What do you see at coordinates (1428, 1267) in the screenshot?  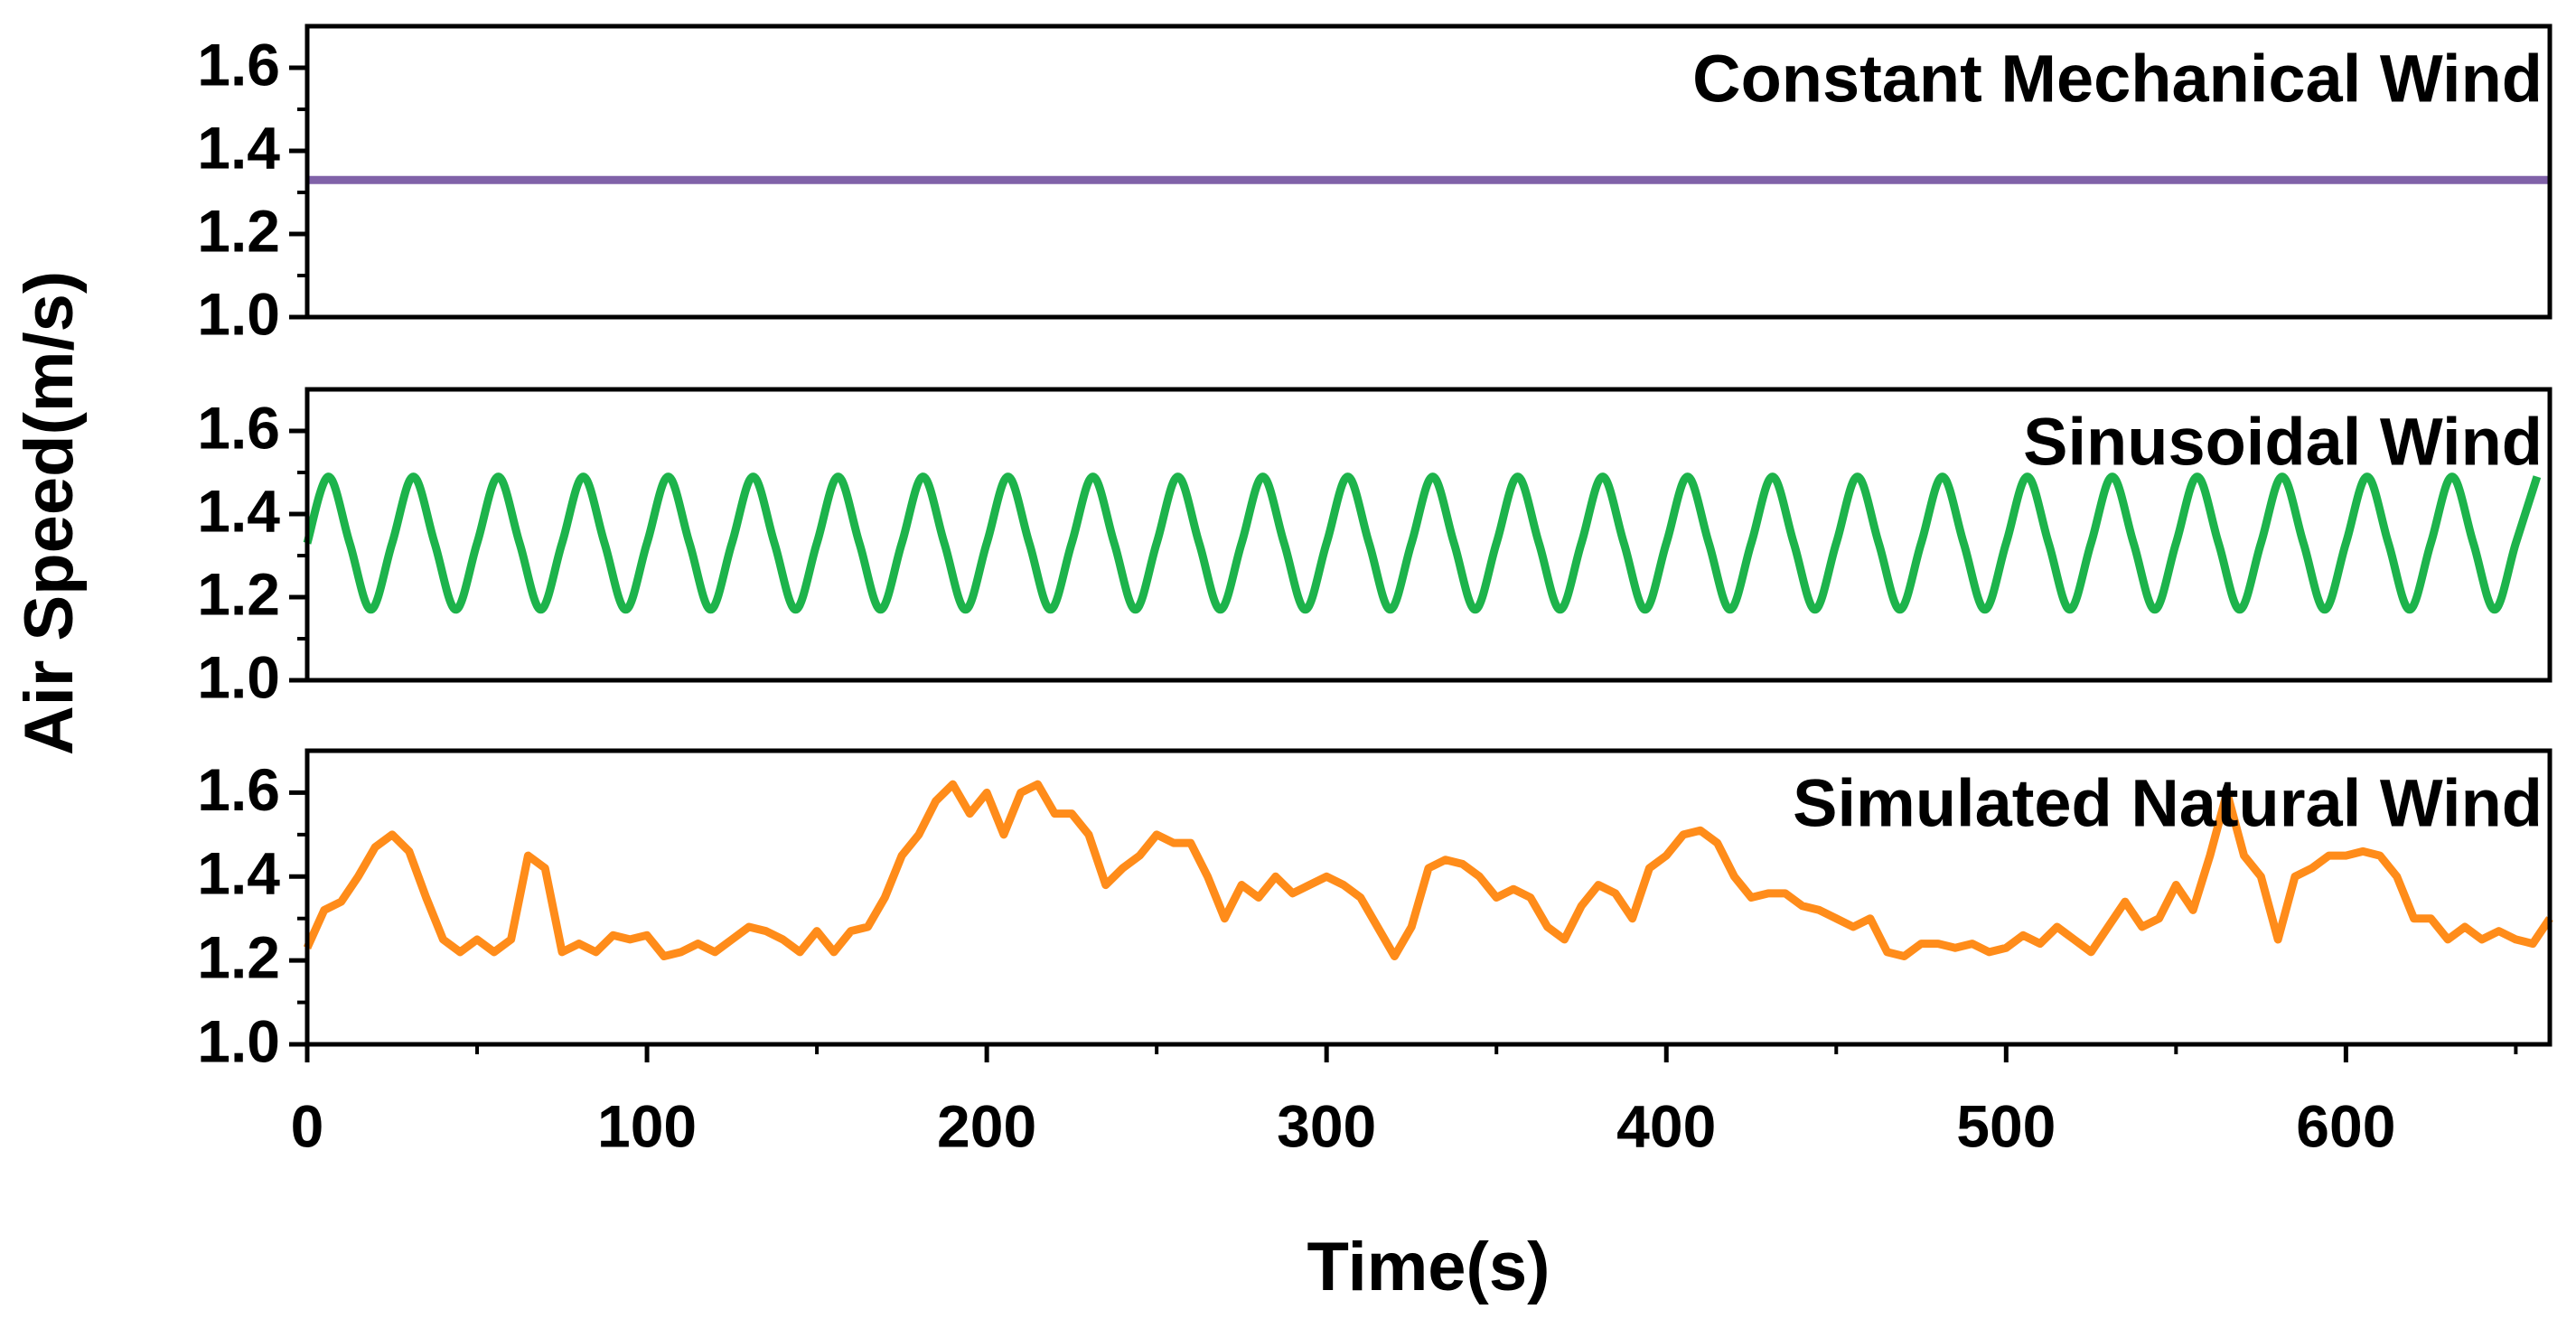 I see `x-axis-label: Time(s)` at bounding box center [1428, 1267].